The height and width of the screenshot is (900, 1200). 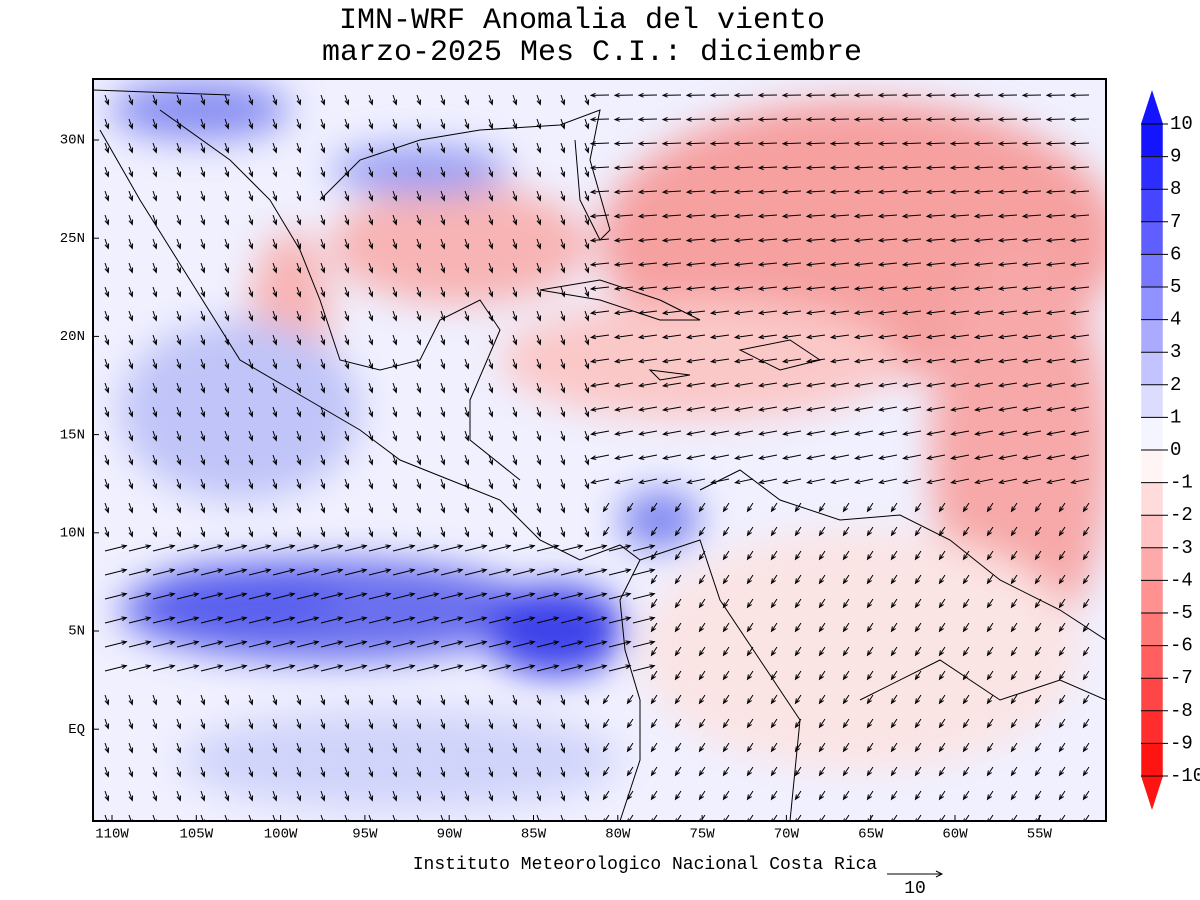 What do you see at coordinates (1175, 320) in the screenshot?
I see `colorbar-label: 4` at bounding box center [1175, 320].